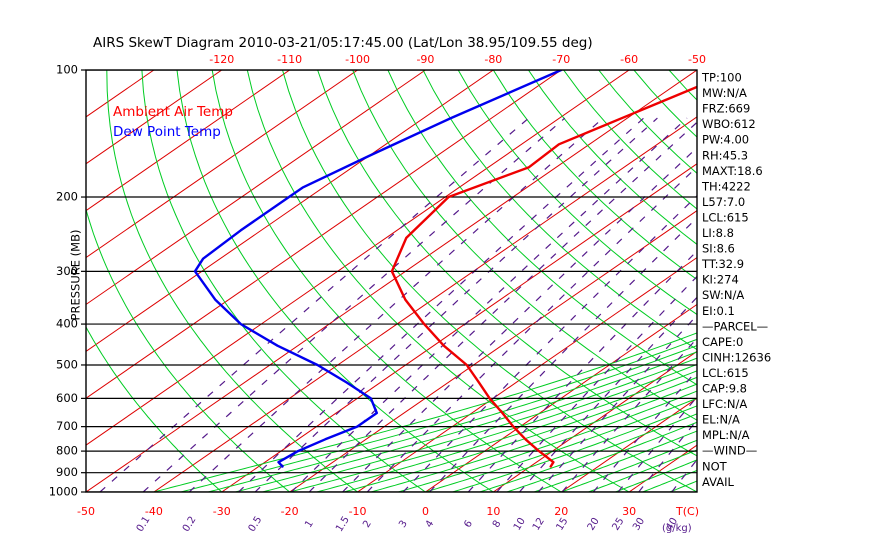 The image size is (870, 560). What do you see at coordinates (736, 357) in the screenshot?
I see `parameter-item: CINH:12636` at bounding box center [736, 357].